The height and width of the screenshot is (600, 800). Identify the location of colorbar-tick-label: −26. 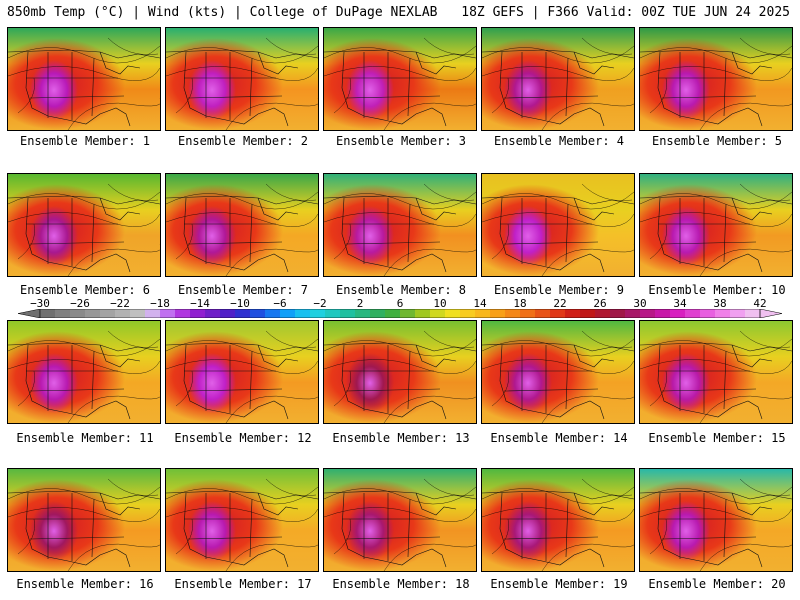
(80, 303).